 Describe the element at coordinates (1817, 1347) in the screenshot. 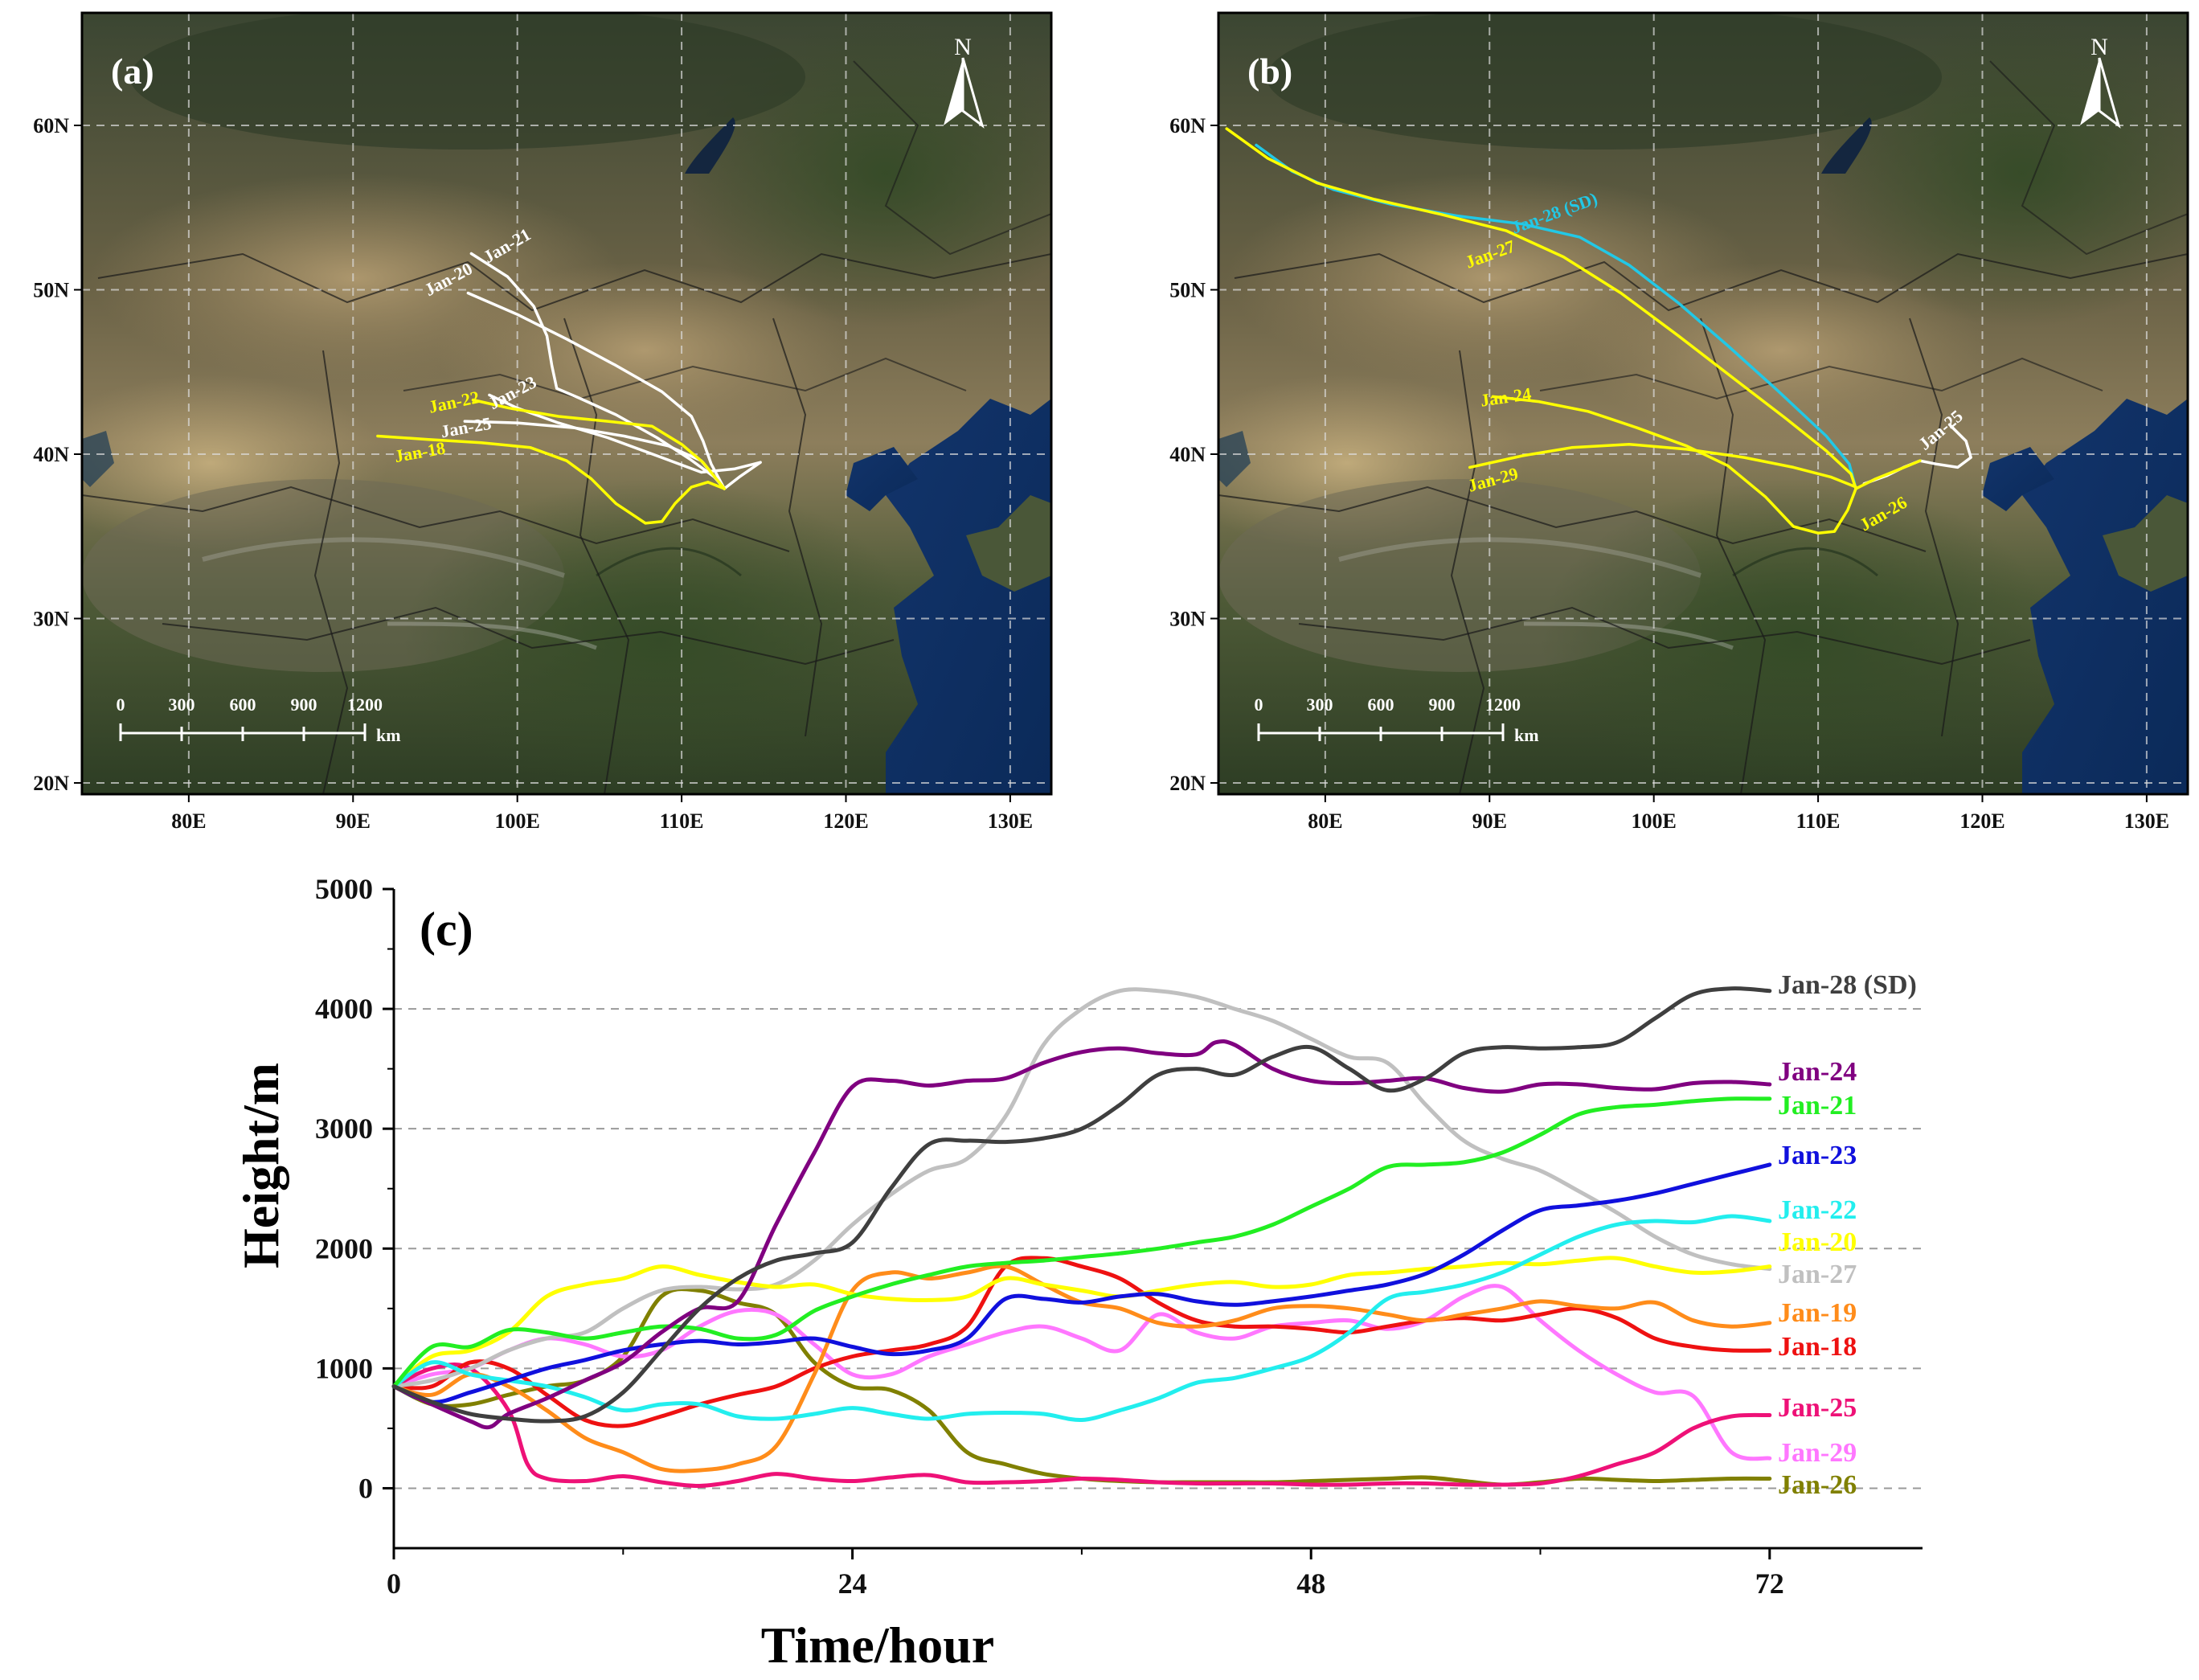

I see `legend-label: Jan-18` at that location.